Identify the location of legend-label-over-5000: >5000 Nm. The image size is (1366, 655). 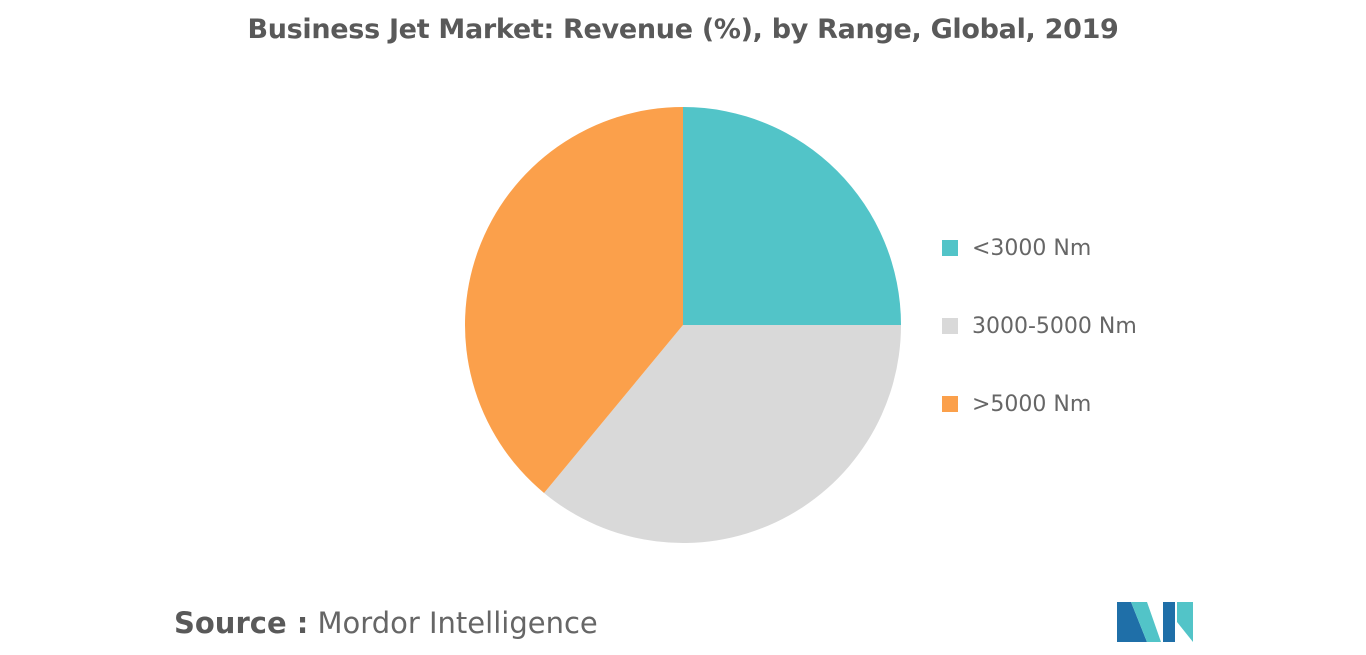
(1031, 404).